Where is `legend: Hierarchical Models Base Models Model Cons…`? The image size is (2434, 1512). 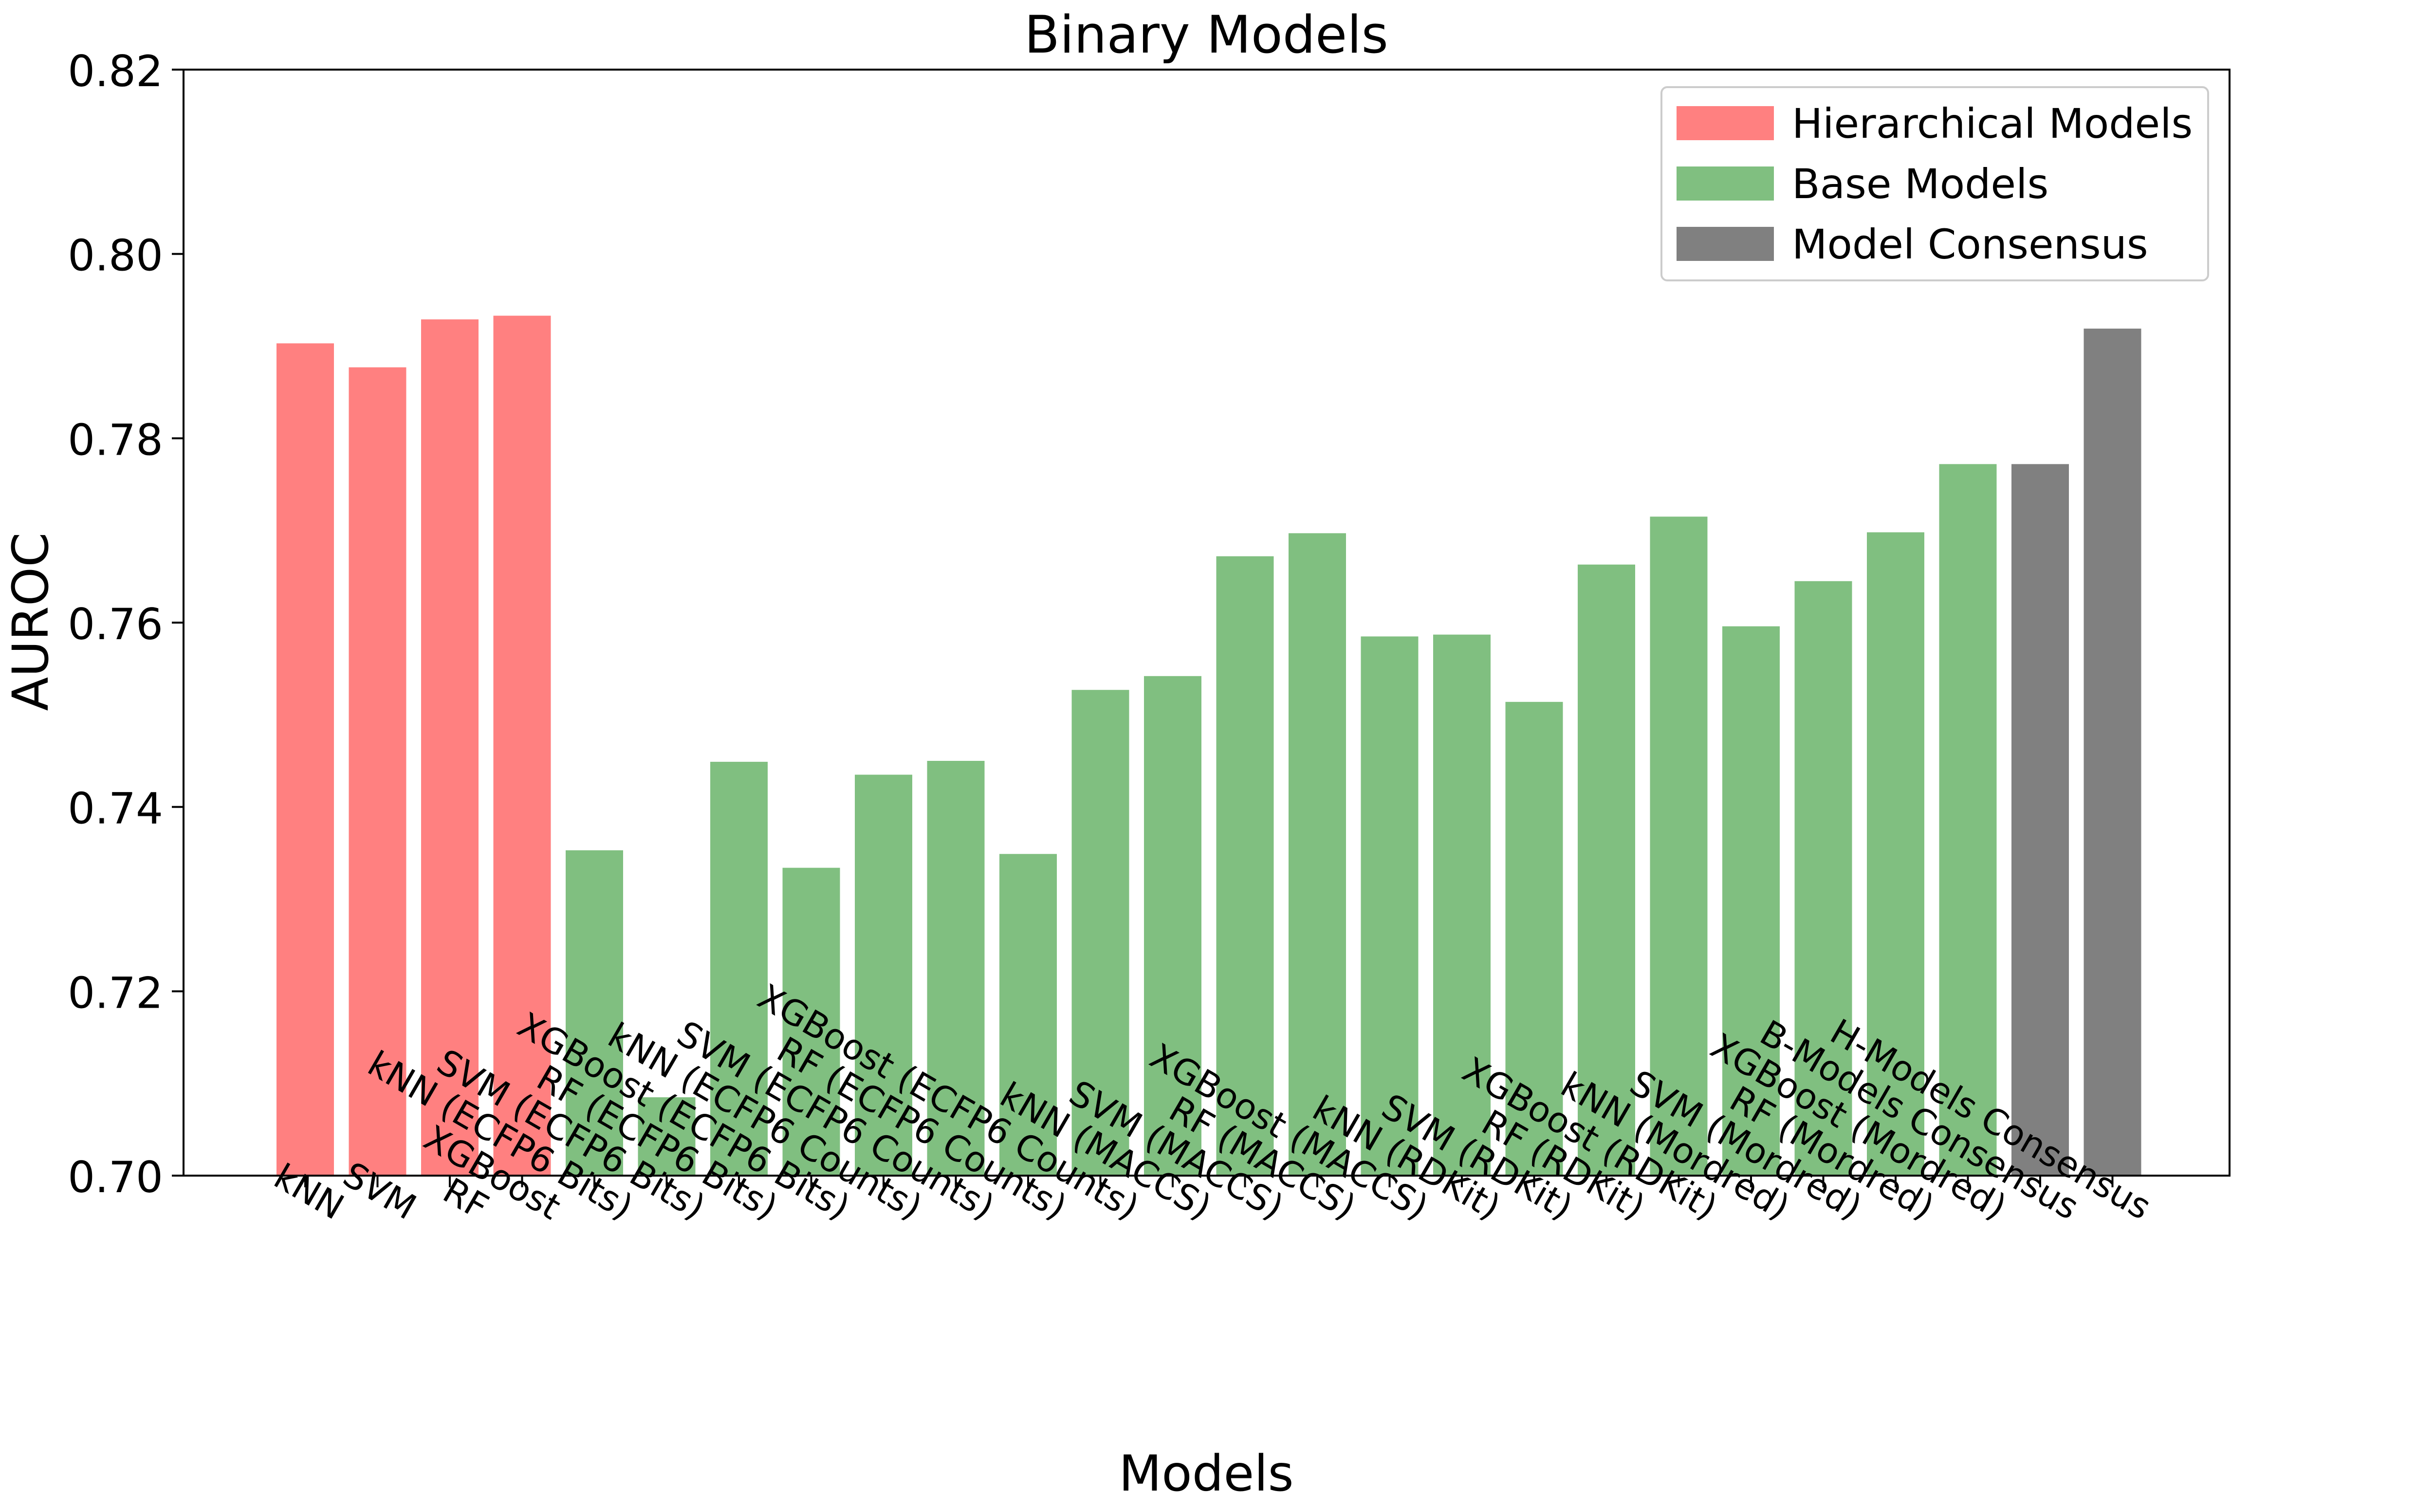
legend: Hierarchical Models Base Models Model Cons… is located at coordinates (1934, 183).